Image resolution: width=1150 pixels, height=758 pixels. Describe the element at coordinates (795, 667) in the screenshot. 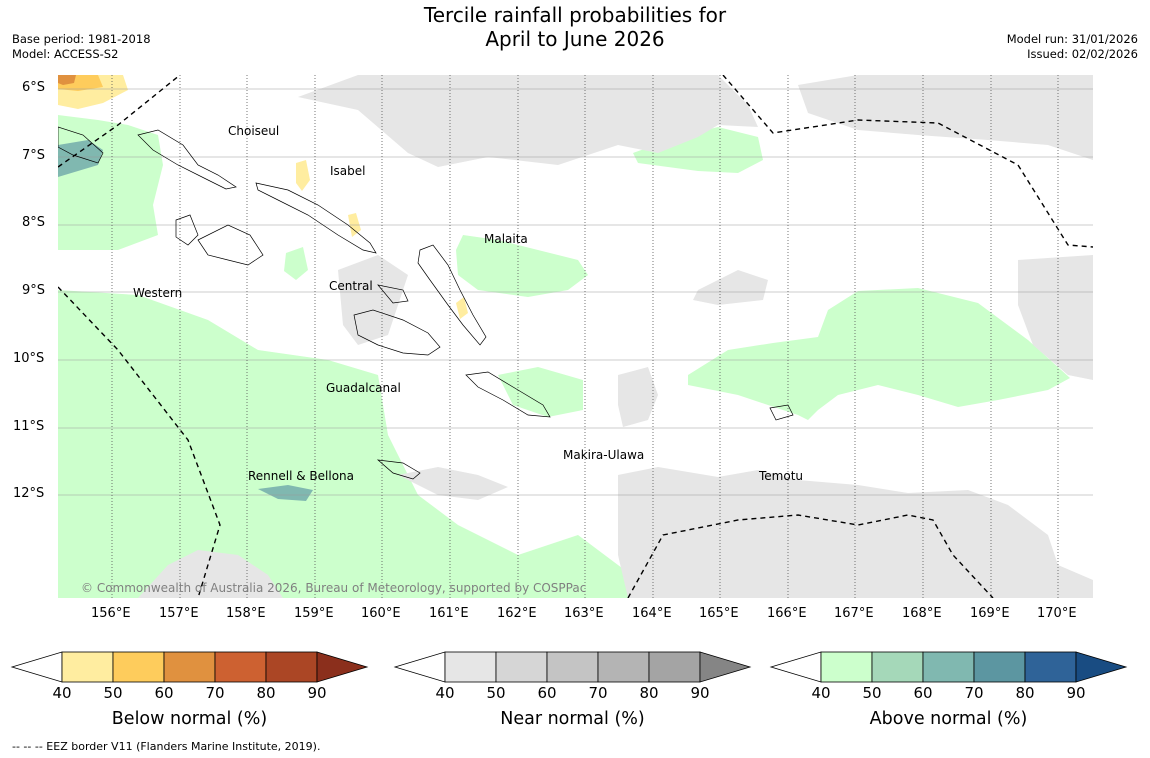

I see `above-normal-lower-extension` at that location.